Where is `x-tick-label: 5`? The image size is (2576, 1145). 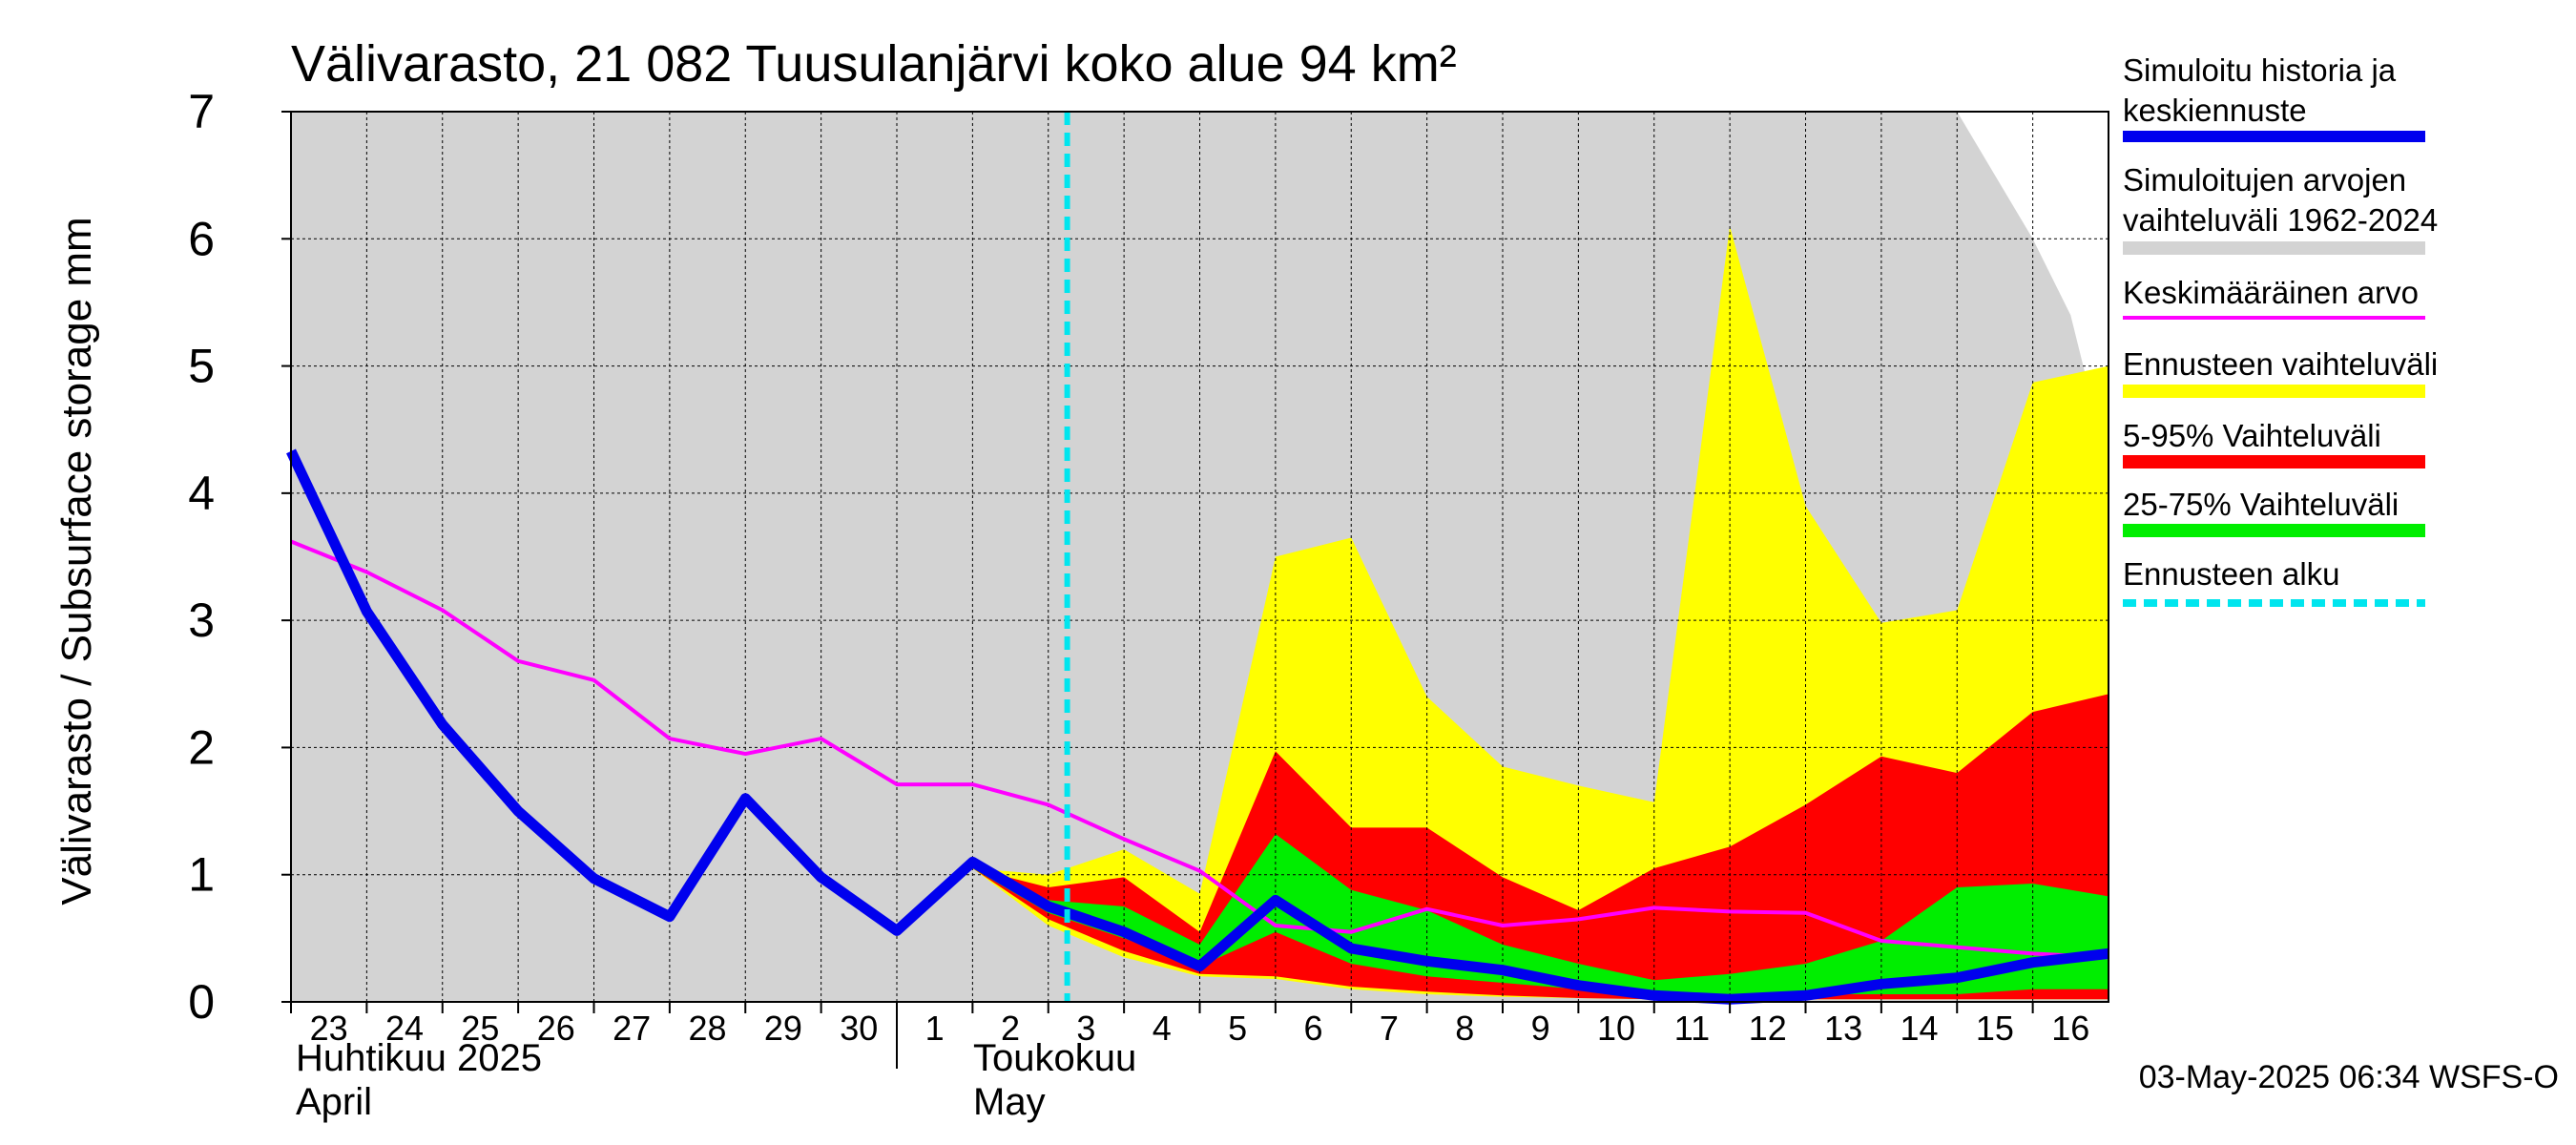 x-tick-label: 5 is located at coordinates (1237, 1029).